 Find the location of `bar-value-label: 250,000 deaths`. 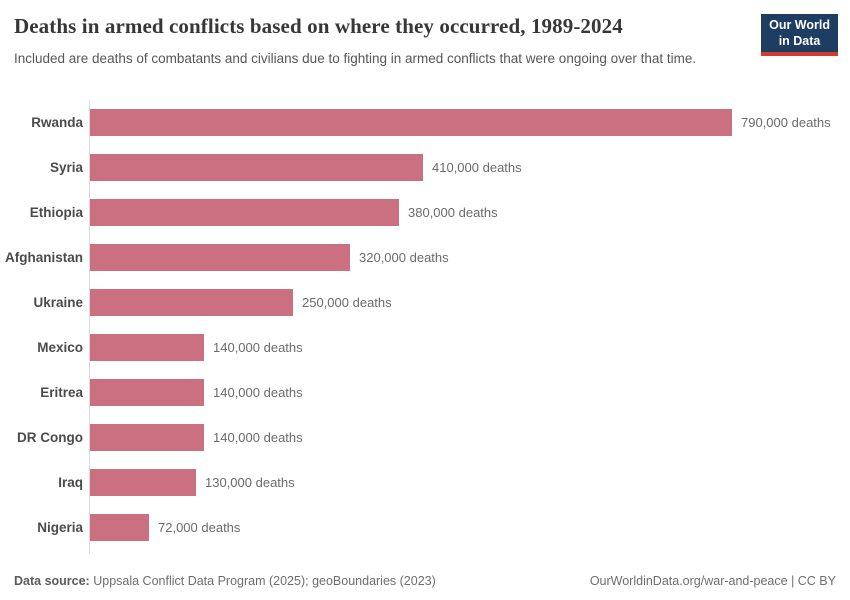

bar-value-label: 250,000 deaths is located at coordinates (347, 302).